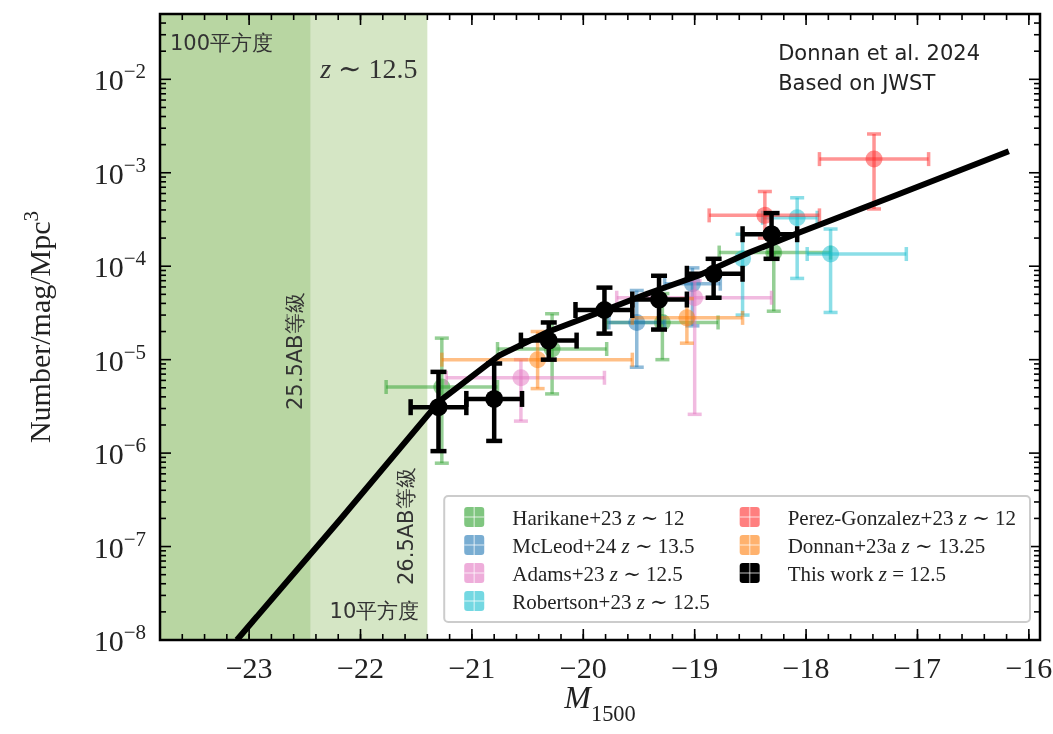 The image size is (1053, 734). I want to click on x-tick-label: −21, so click(472, 667).